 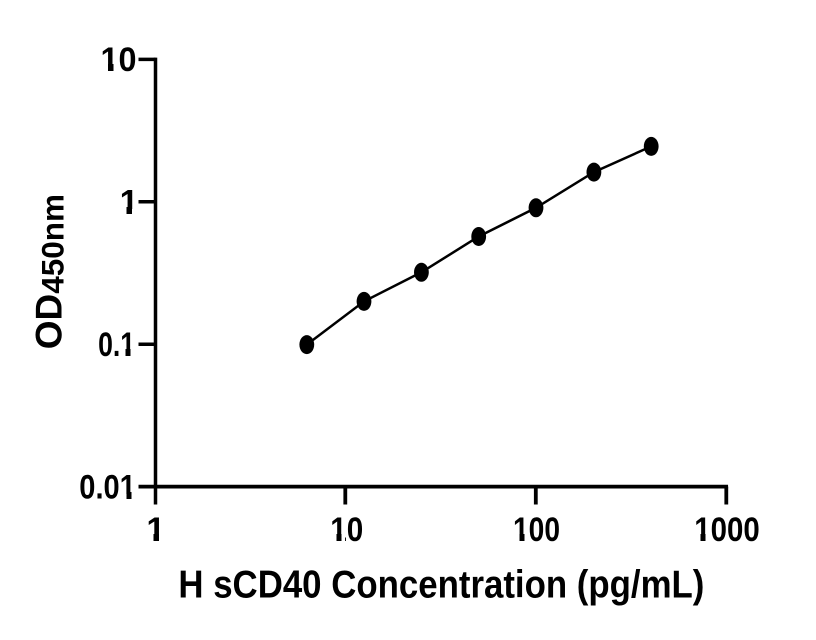 I want to click on svg-text: OD450nm, so click(x=50, y=271).